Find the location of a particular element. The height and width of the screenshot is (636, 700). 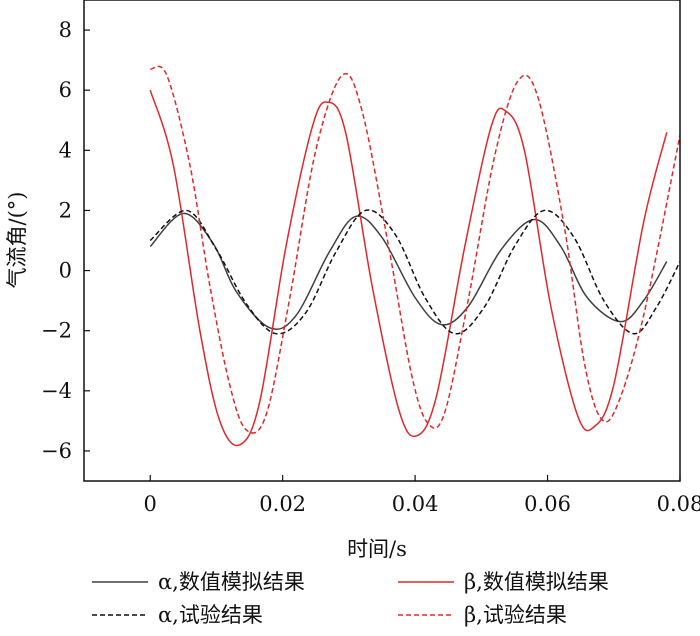

legend-item-3: α,试验结果 is located at coordinates (177, 615).